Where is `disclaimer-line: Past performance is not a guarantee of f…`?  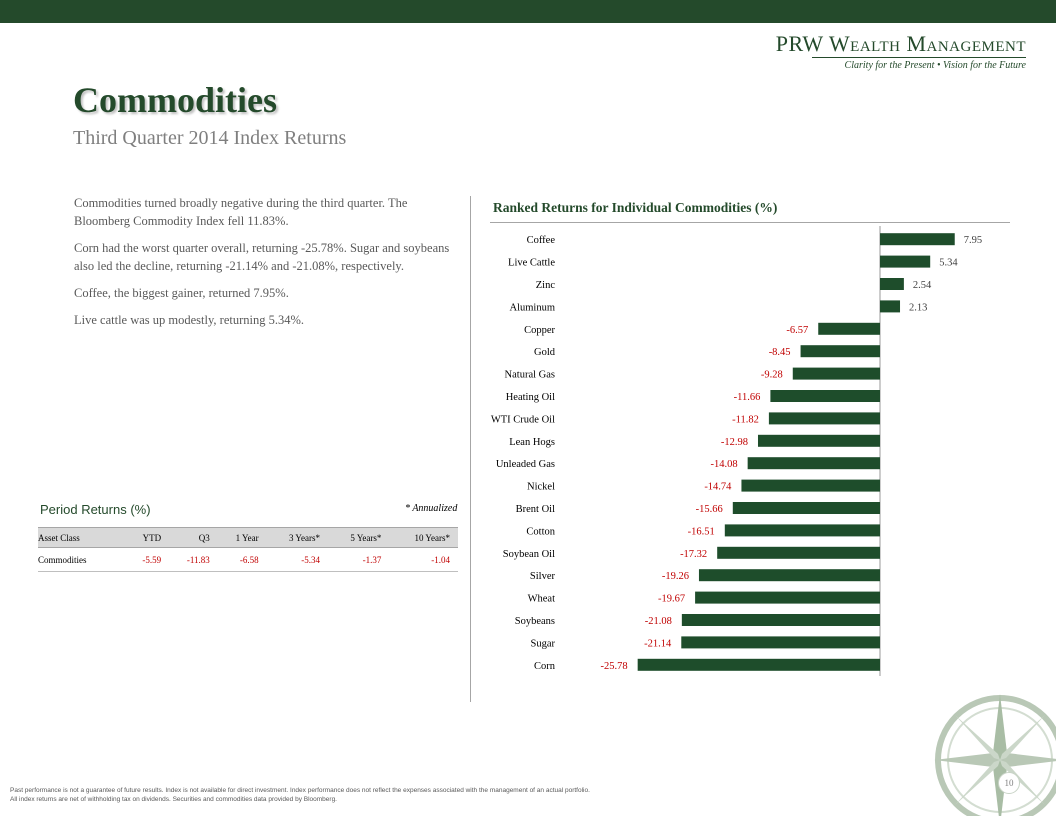 disclaimer-line: Past performance is not a guarantee of f… is located at coordinates (300, 790).